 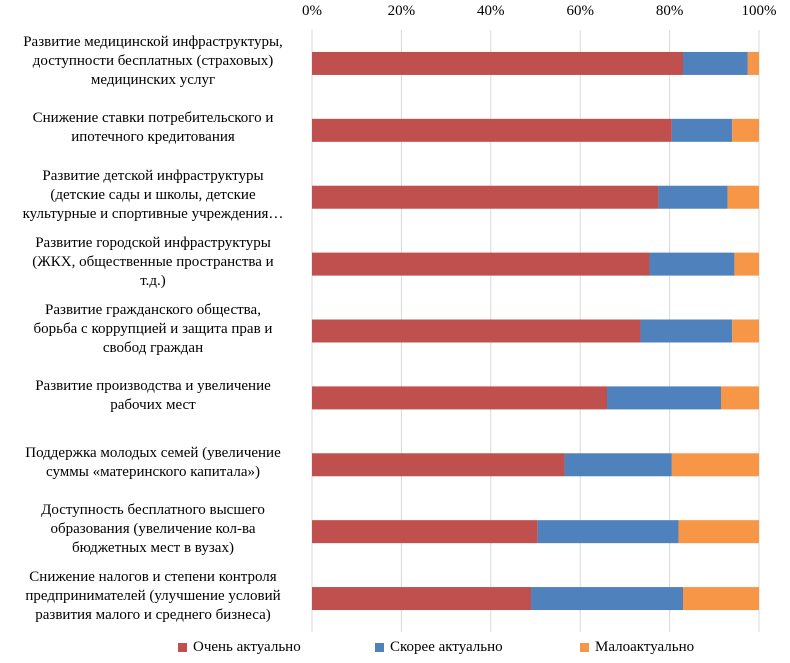 What do you see at coordinates (446, 647) in the screenshot?
I see `legend-label: Скорее актуально` at bounding box center [446, 647].